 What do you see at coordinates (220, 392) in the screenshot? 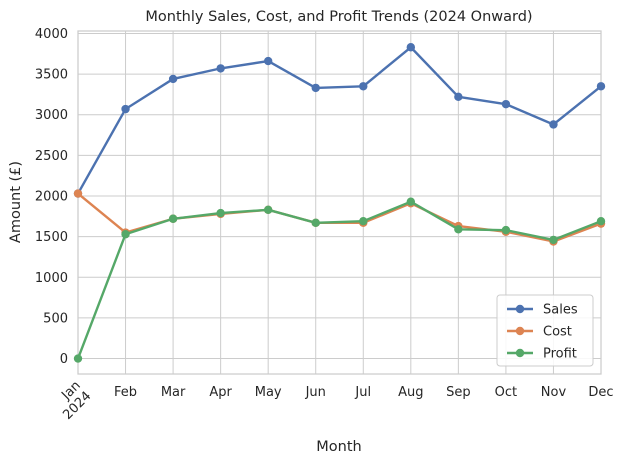
I see `x-tick-label: Apr` at bounding box center [220, 392].